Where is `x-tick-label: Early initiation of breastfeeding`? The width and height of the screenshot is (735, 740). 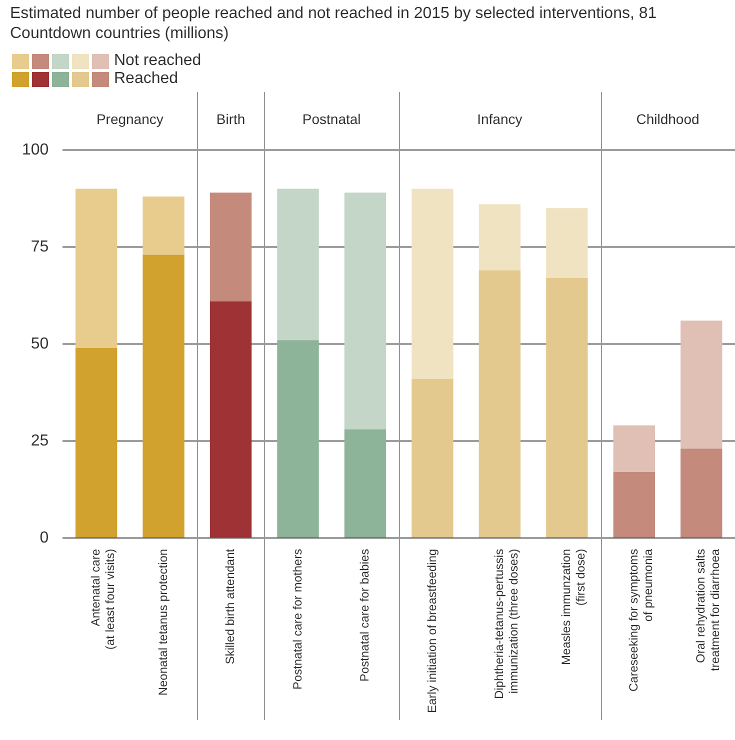
x-tick-label: Early initiation of breastfeeding is located at coordinates (431, 631).